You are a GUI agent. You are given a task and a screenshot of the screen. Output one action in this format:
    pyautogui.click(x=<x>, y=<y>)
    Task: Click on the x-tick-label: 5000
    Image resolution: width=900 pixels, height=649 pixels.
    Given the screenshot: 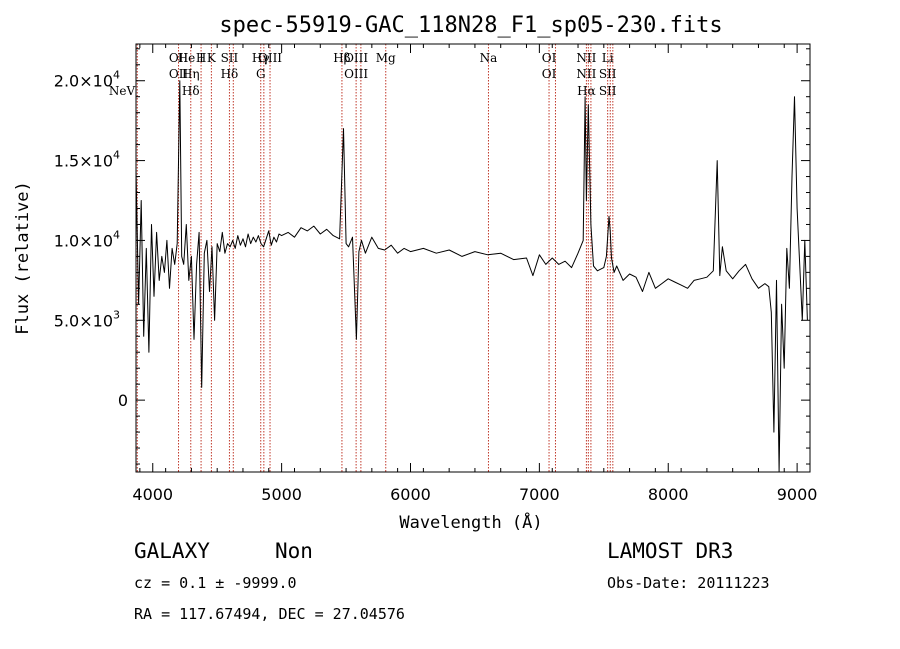 What is the action you would take?
    pyautogui.click(x=281, y=494)
    